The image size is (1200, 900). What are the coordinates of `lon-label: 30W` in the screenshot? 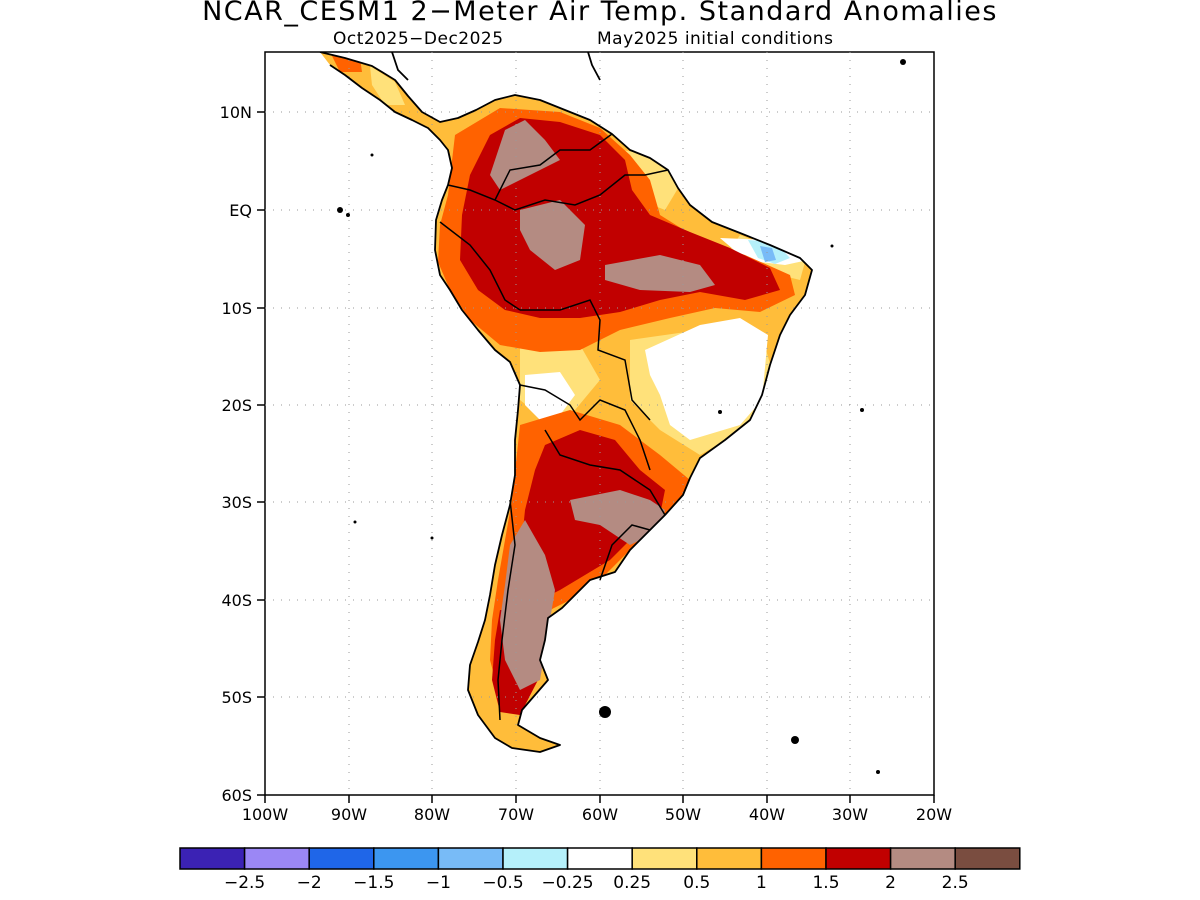 It's located at (850, 814).